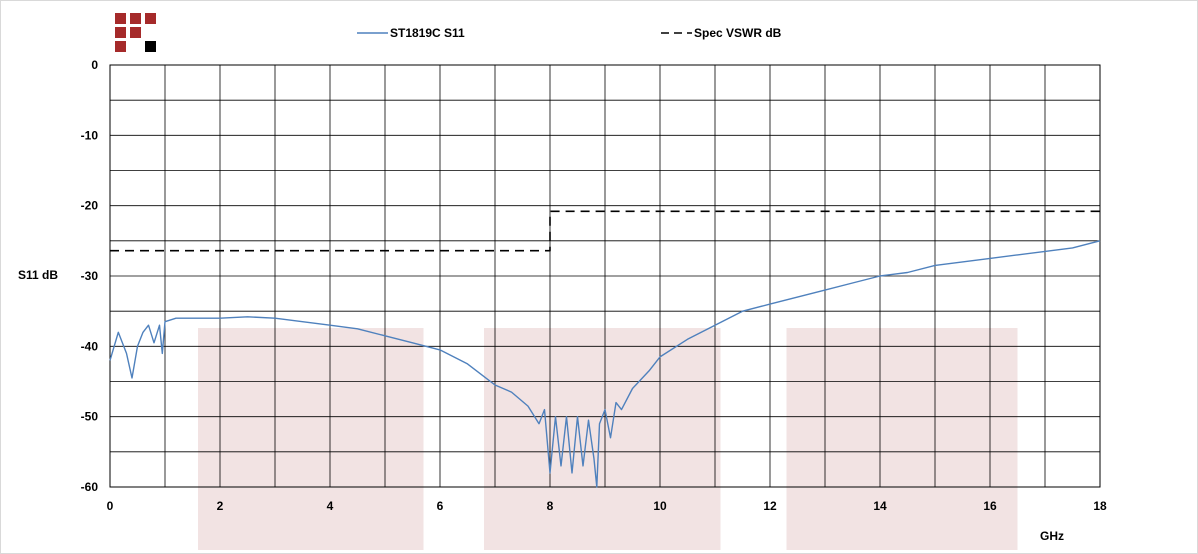 The width and height of the screenshot is (1198, 554). What do you see at coordinates (880, 506) in the screenshot?
I see `x-tick-label: 14` at bounding box center [880, 506].